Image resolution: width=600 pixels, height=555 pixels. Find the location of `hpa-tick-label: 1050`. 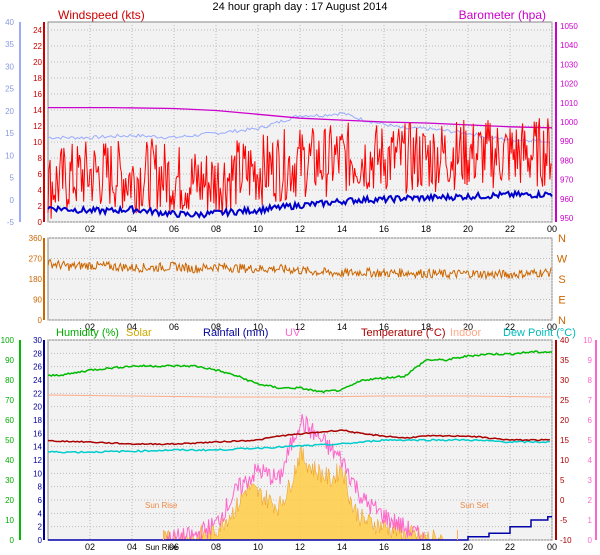

hpa-tick-label: 1050 is located at coordinates (569, 26).